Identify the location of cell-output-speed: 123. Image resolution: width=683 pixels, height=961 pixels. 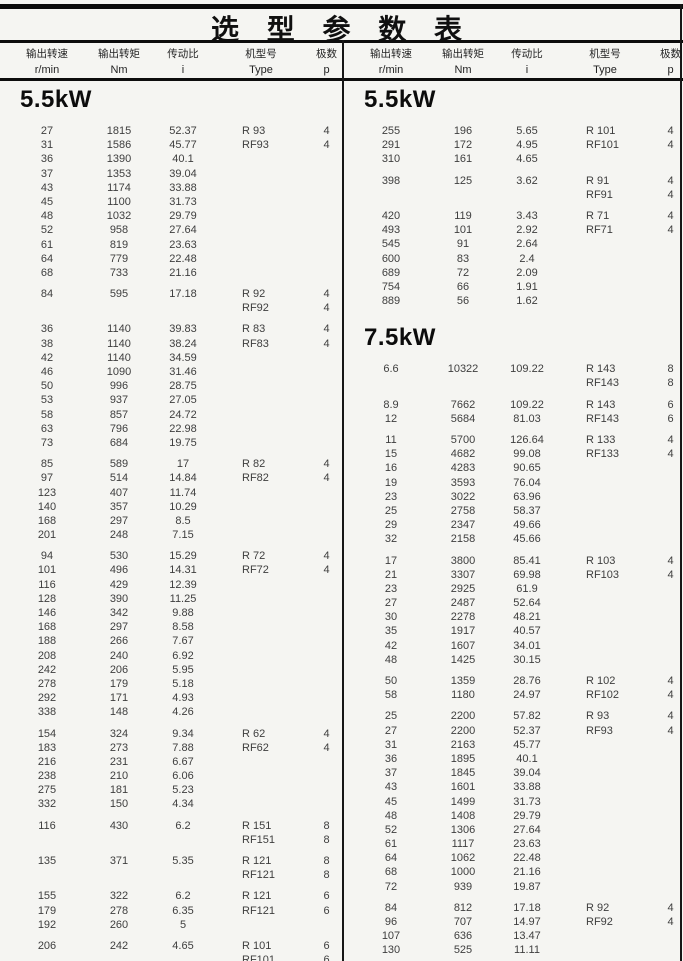
(47, 492).